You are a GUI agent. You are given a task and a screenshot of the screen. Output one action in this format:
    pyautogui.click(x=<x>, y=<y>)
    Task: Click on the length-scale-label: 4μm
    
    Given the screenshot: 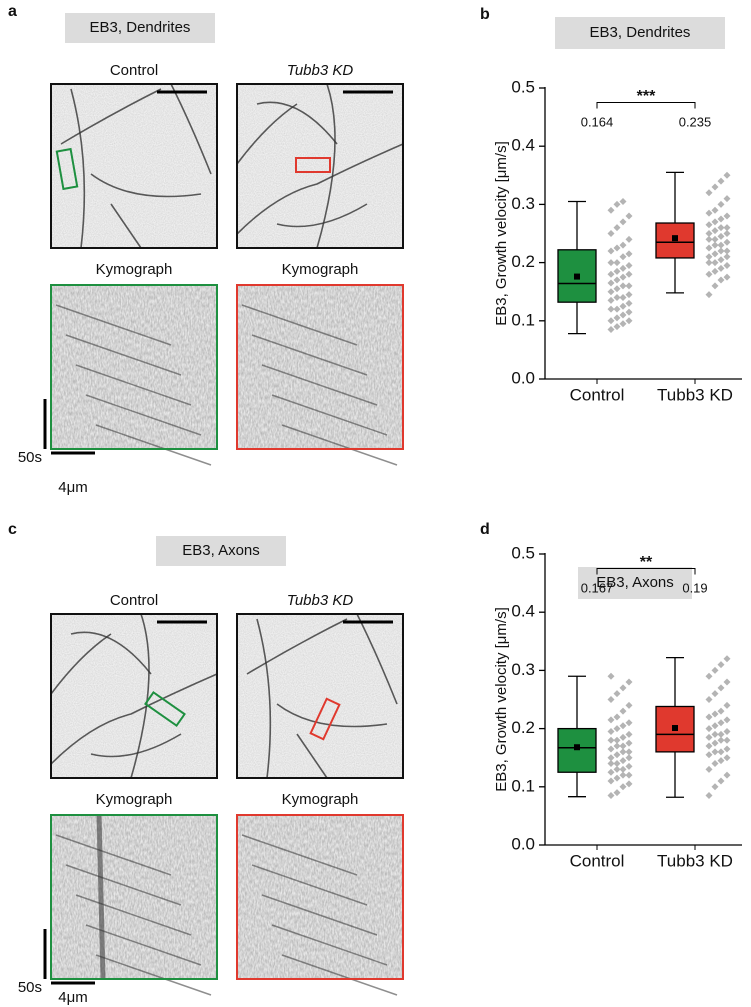 What is the action you would take?
    pyautogui.click(x=72, y=997)
    